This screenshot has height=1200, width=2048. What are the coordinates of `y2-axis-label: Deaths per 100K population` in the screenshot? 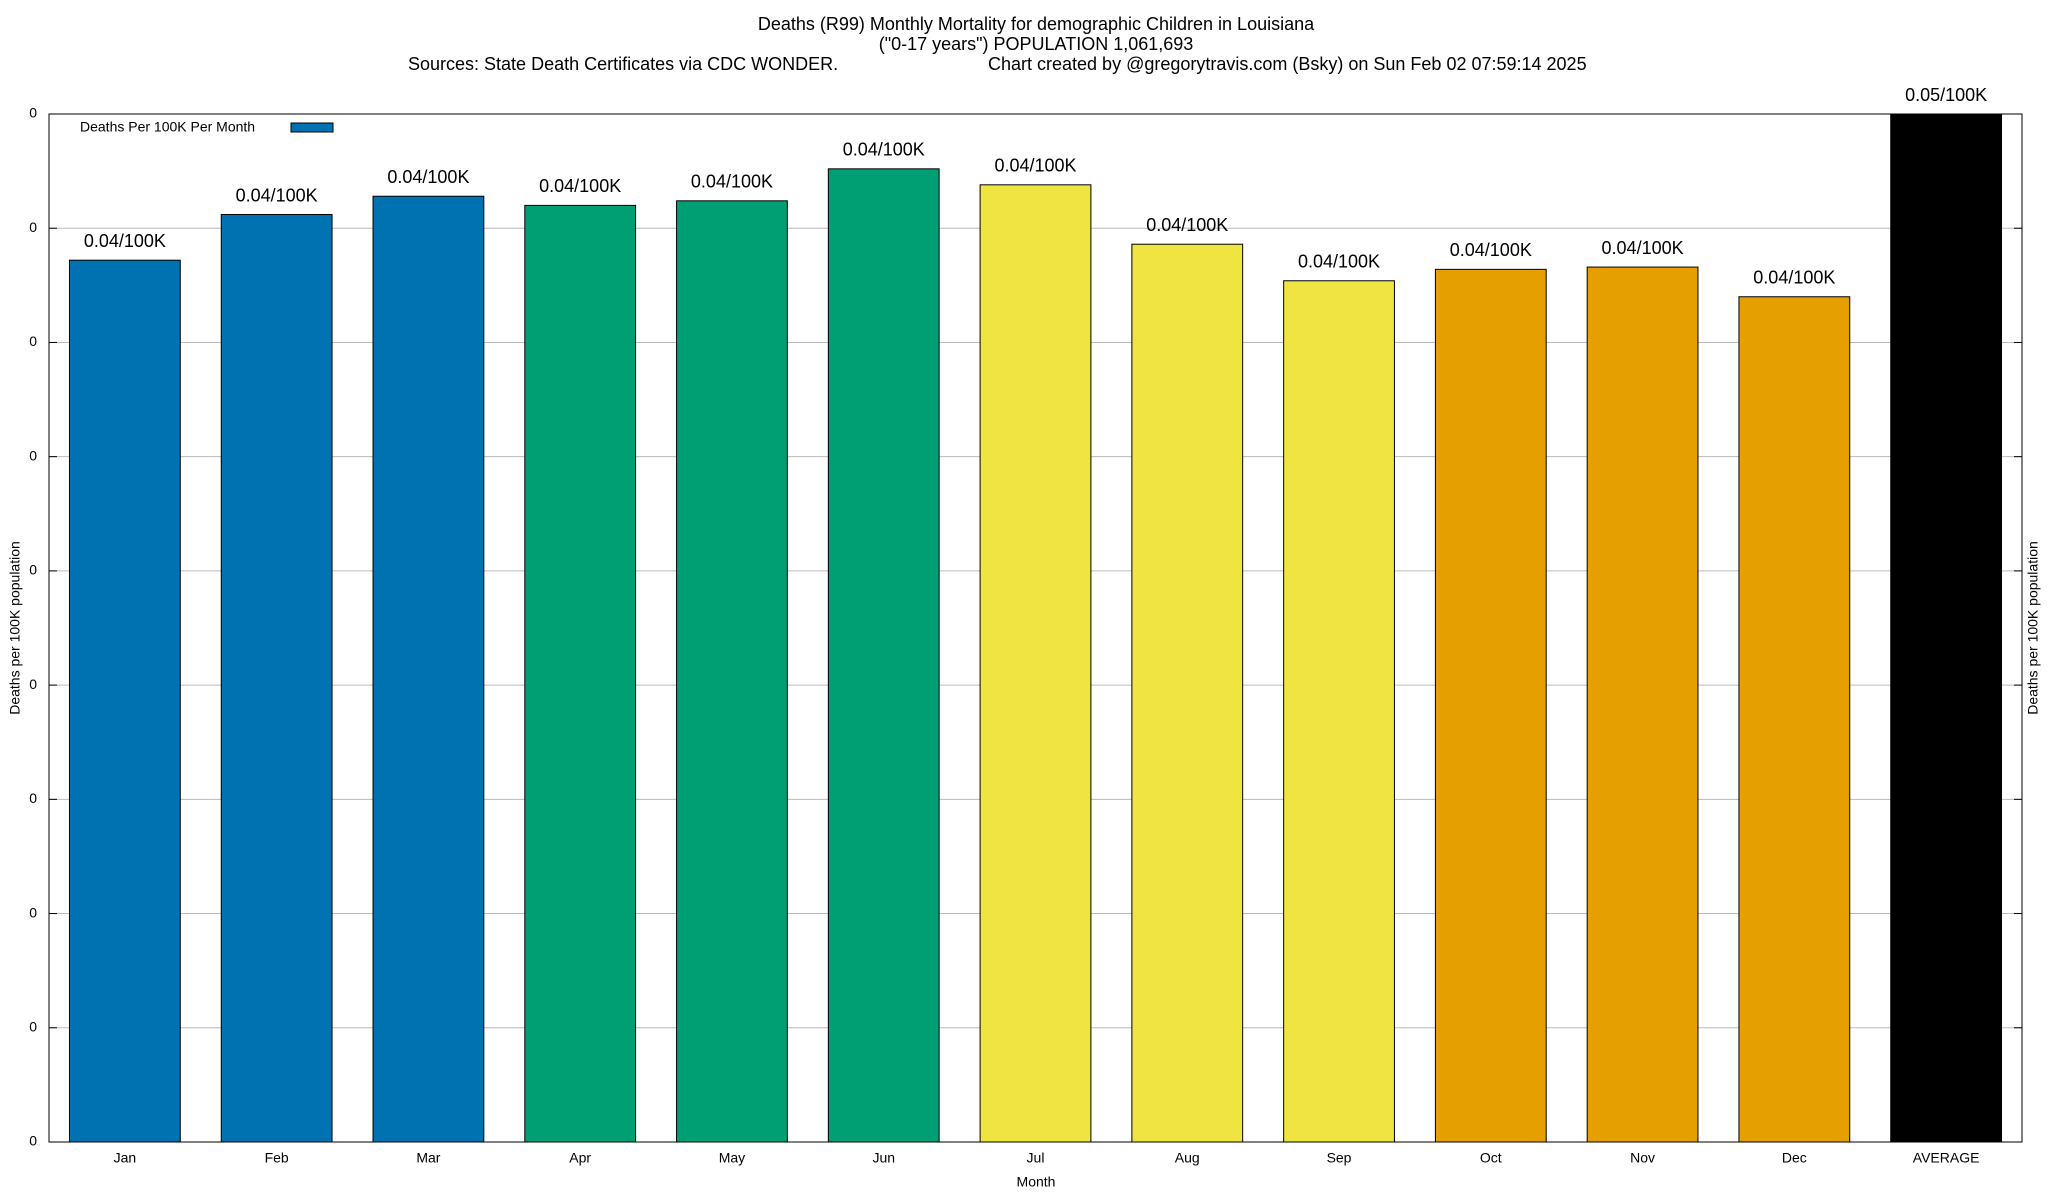 It's located at (2033, 628).